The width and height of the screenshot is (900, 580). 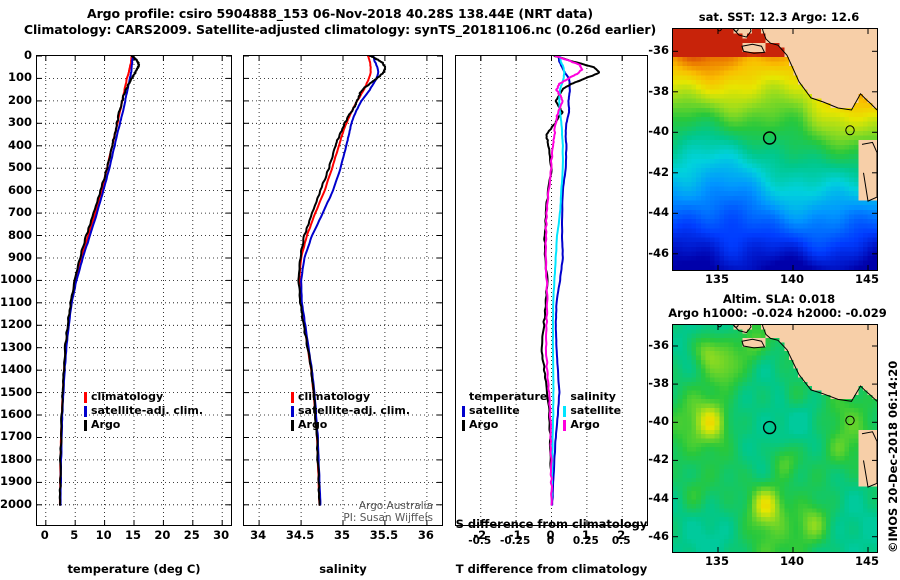 I want to click on legend-column: temperature satellite Argo, so click(x=504, y=411).